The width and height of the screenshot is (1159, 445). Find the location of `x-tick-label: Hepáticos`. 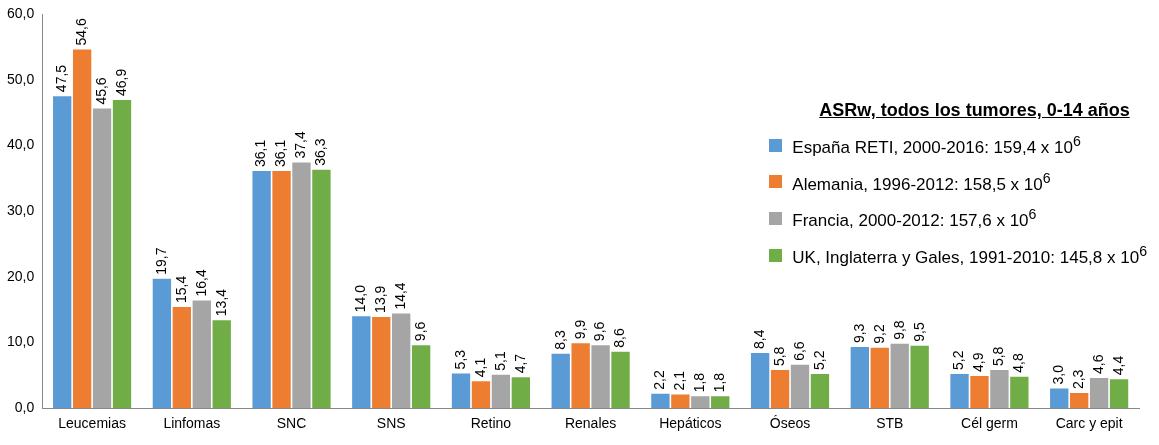

x-tick-label: Hepáticos is located at coordinates (690, 423).